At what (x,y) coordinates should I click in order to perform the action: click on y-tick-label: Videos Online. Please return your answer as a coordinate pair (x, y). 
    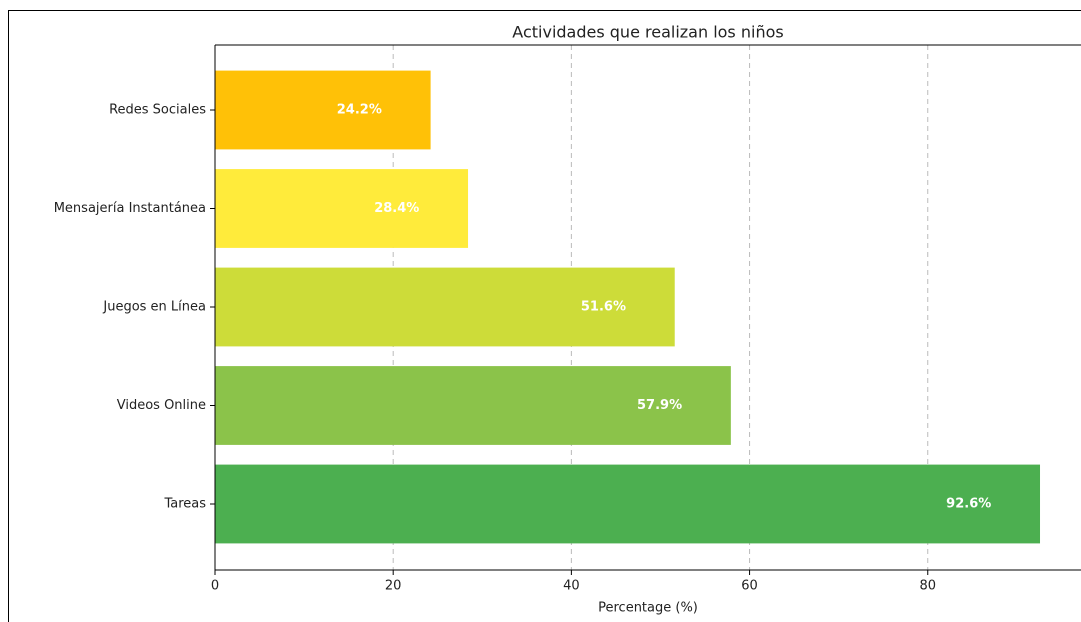
    Looking at the image, I should click on (161, 405).